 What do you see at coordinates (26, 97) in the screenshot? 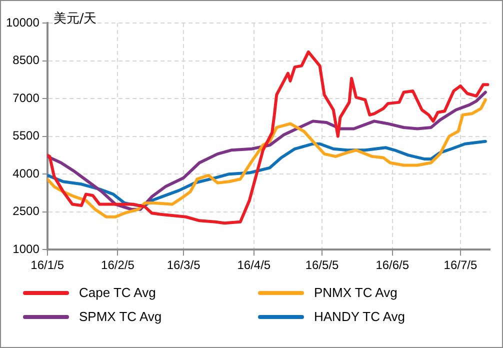
I see `y-tick-label: 7000` at bounding box center [26, 97].